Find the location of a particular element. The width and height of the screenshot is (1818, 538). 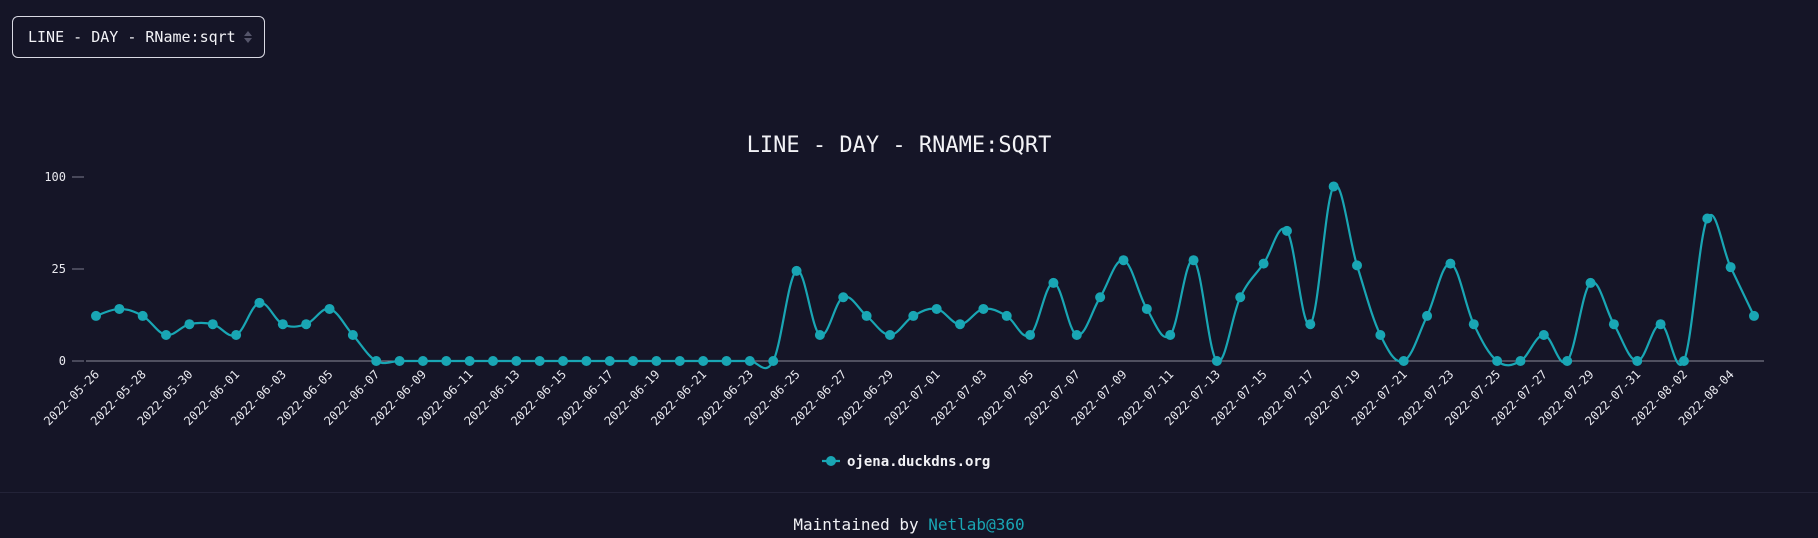

footer-divider is located at coordinates (909, 492).